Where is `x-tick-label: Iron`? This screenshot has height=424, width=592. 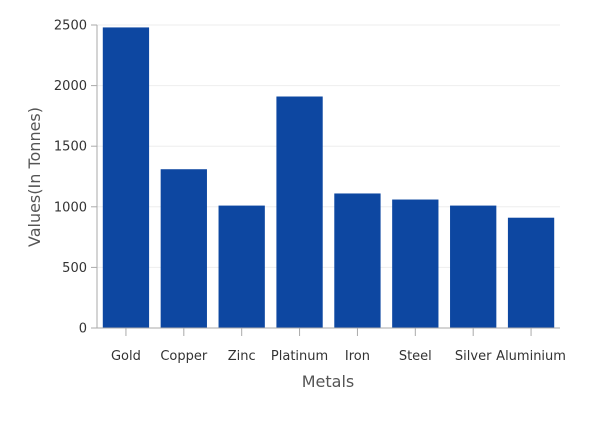
x-tick-label: Iron is located at coordinates (357, 356).